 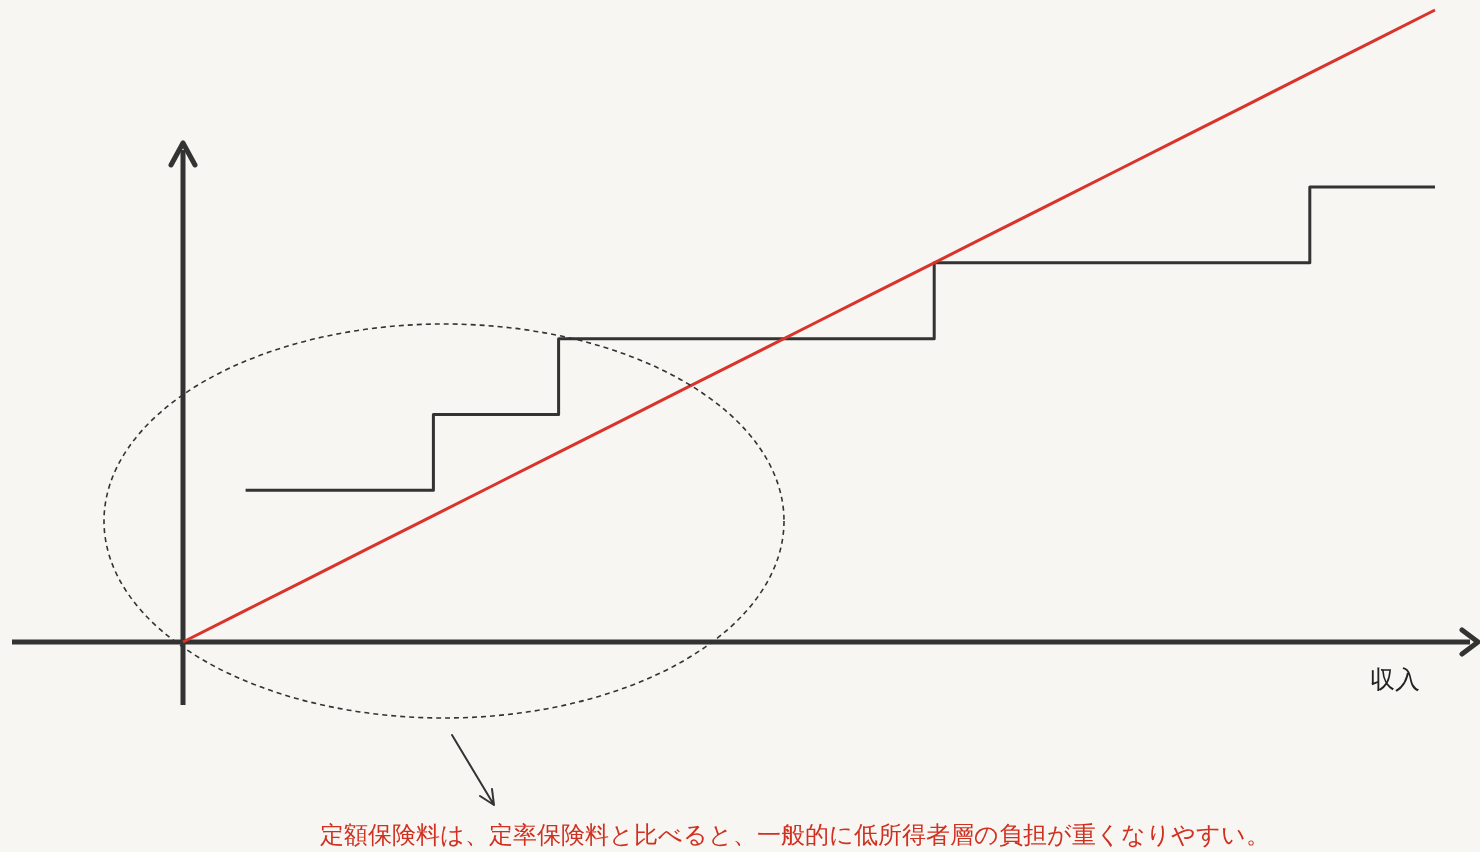 What do you see at coordinates (1395, 679) in the screenshot?
I see `x-axis-title: 収入` at bounding box center [1395, 679].